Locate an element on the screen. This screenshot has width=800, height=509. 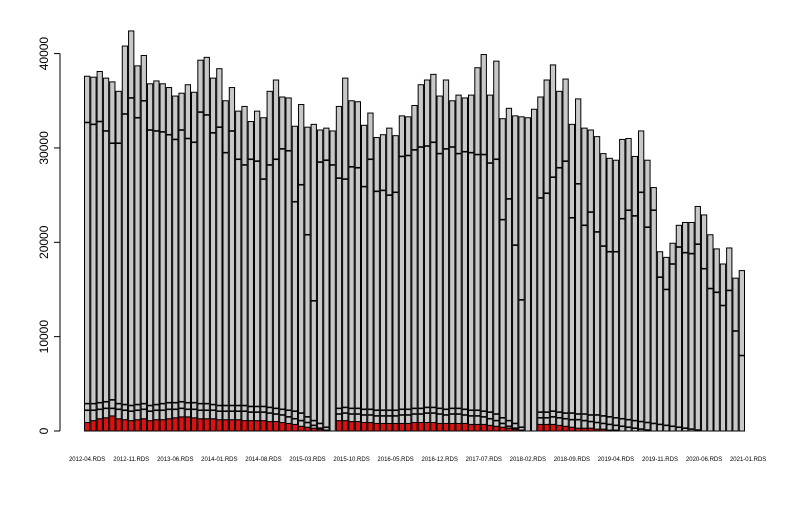
x-category-label: 2018-02.RDS is located at coordinates (528, 460).